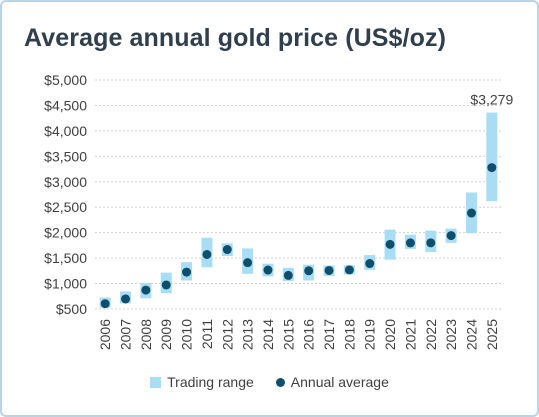 Image resolution: width=539 pixels, height=417 pixels. Describe the element at coordinates (390, 334) in the screenshot. I see `x-tick-label: 2020` at that location.